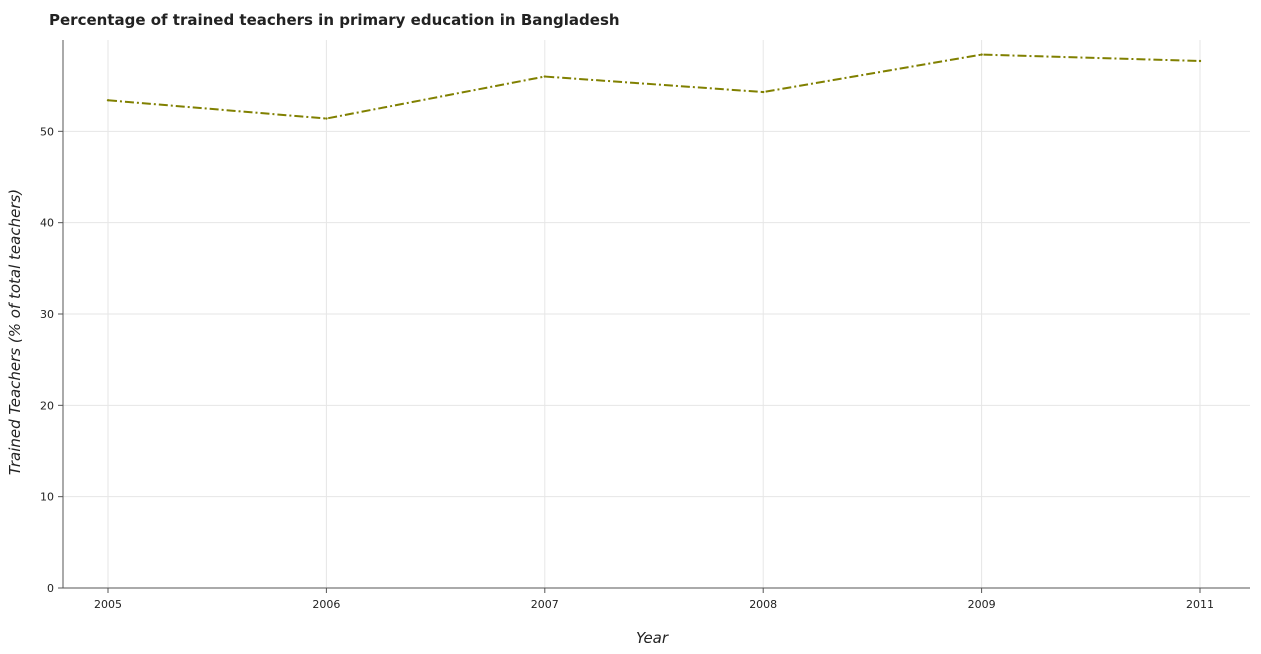  Describe the element at coordinates (47, 405) in the screenshot. I see `y-tick-label: 20` at that location.